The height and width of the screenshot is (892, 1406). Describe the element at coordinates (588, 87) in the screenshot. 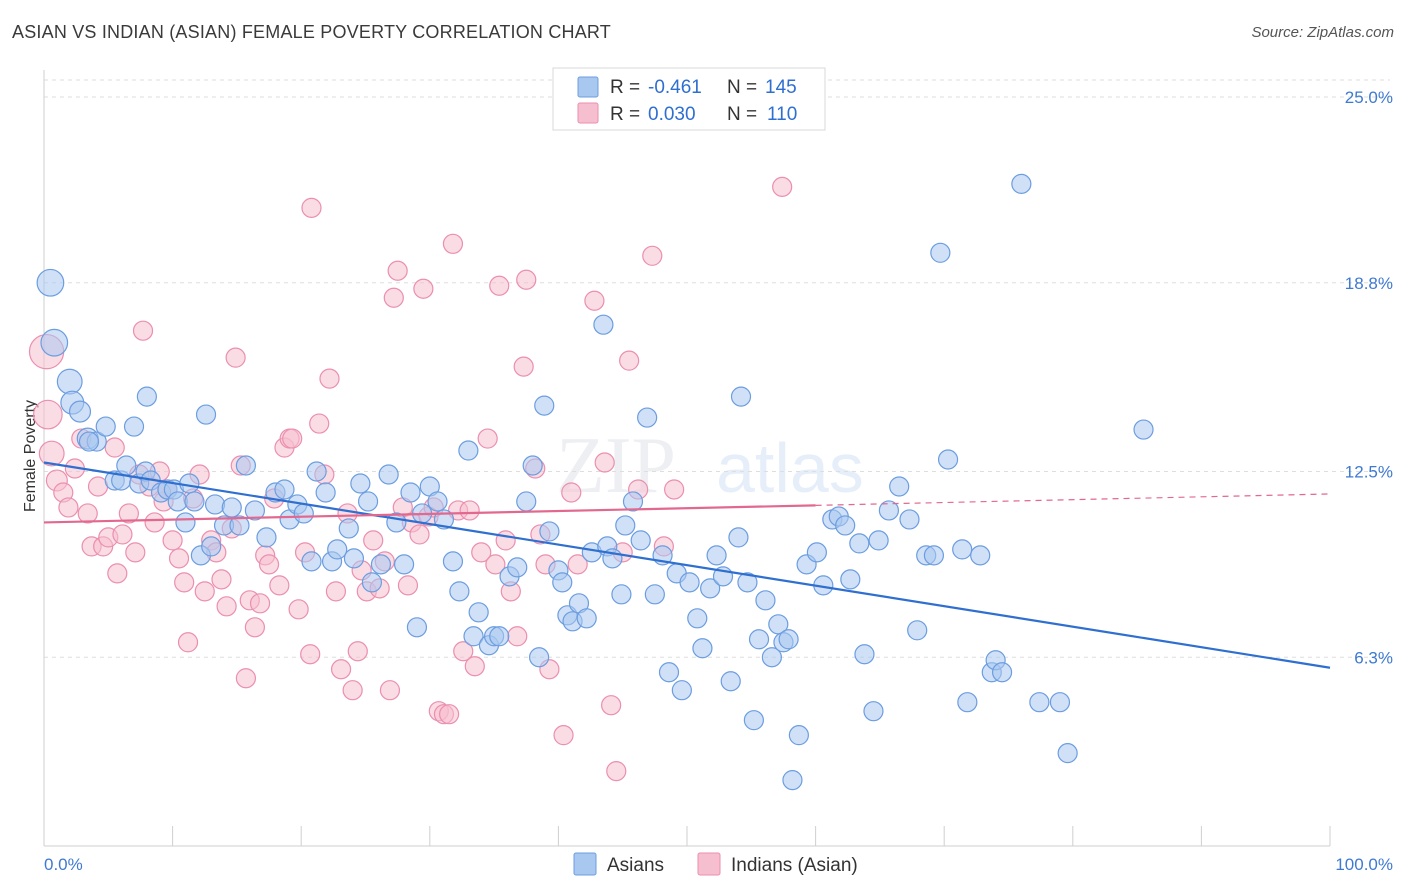

I see `legend-swatch-asians` at that location.